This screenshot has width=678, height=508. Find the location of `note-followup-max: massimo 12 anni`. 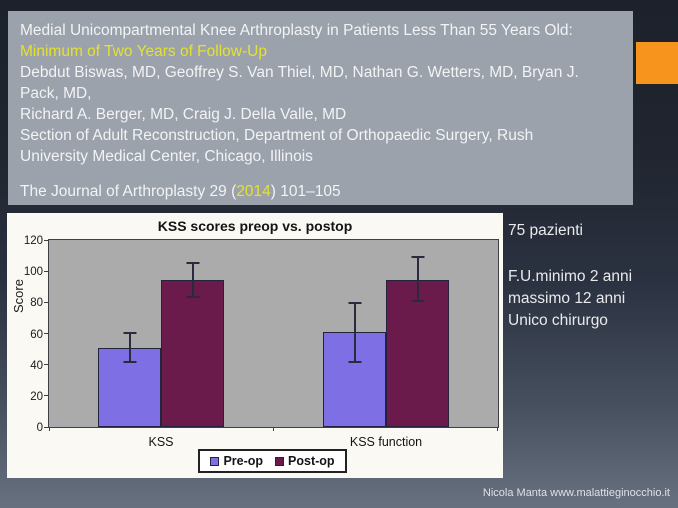

note-followup-max: massimo 12 anni is located at coordinates (567, 298).